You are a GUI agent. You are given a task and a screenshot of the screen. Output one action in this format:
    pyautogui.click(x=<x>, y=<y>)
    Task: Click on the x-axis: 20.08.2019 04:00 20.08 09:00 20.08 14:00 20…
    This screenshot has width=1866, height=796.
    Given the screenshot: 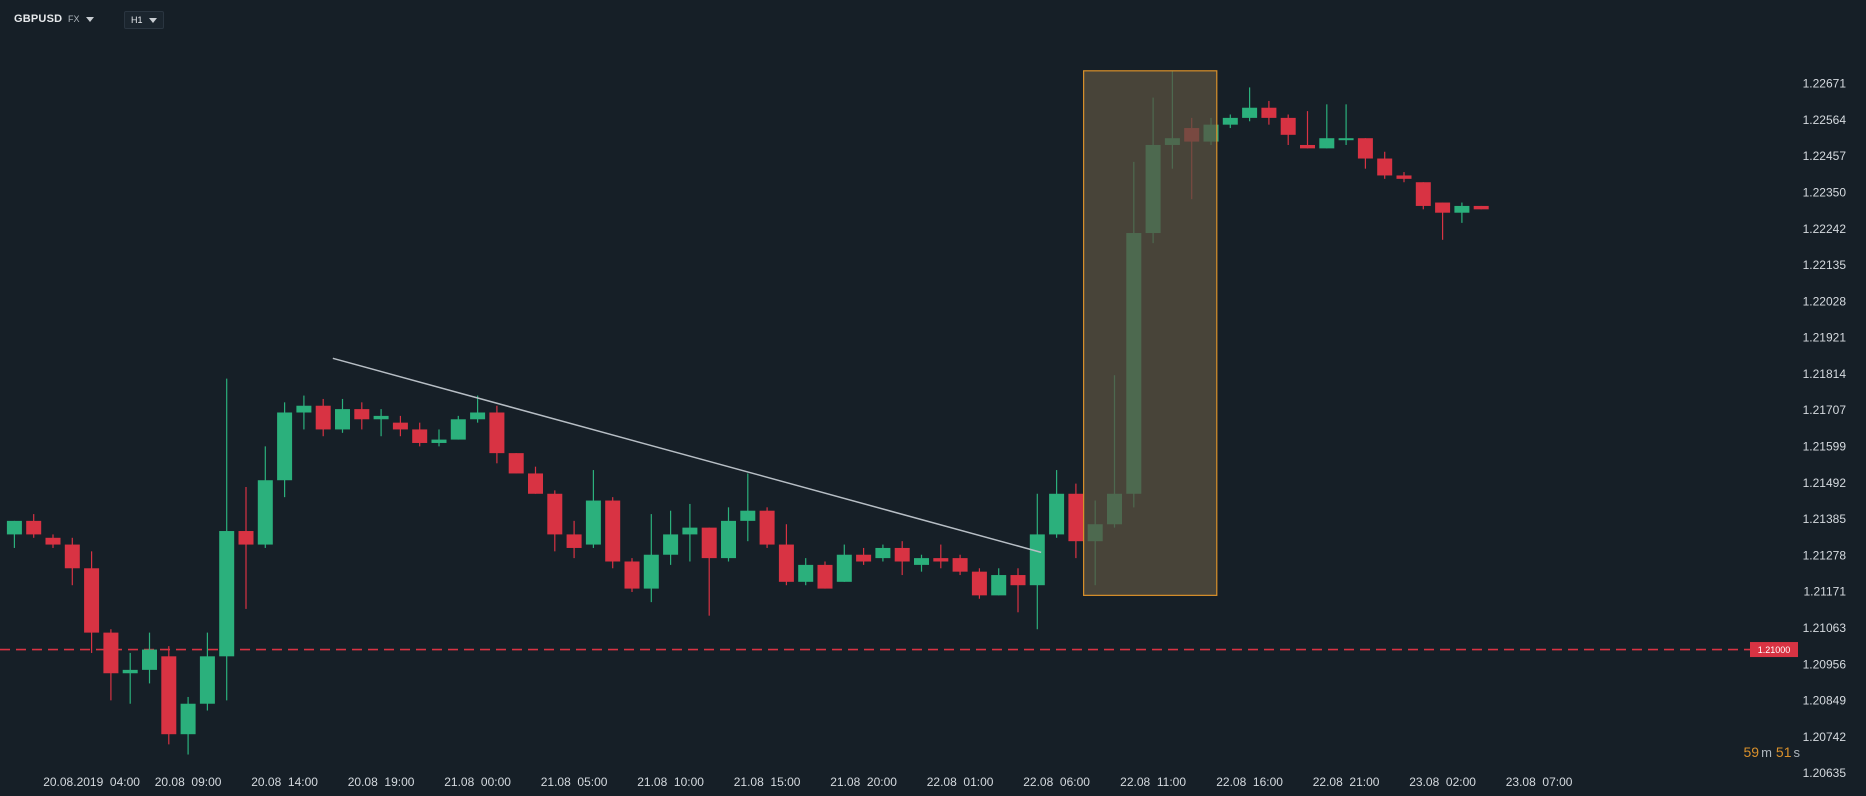 What is the action you would take?
    pyautogui.click(x=808, y=782)
    